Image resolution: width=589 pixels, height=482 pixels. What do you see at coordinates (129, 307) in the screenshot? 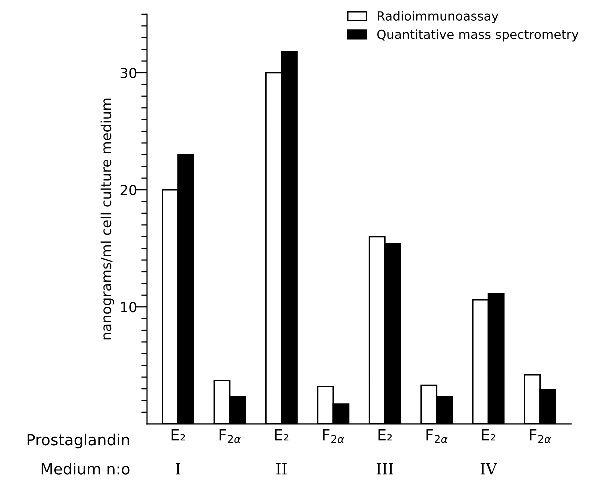
I see `y-tick-label: 10` at bounding box center [129, 307].